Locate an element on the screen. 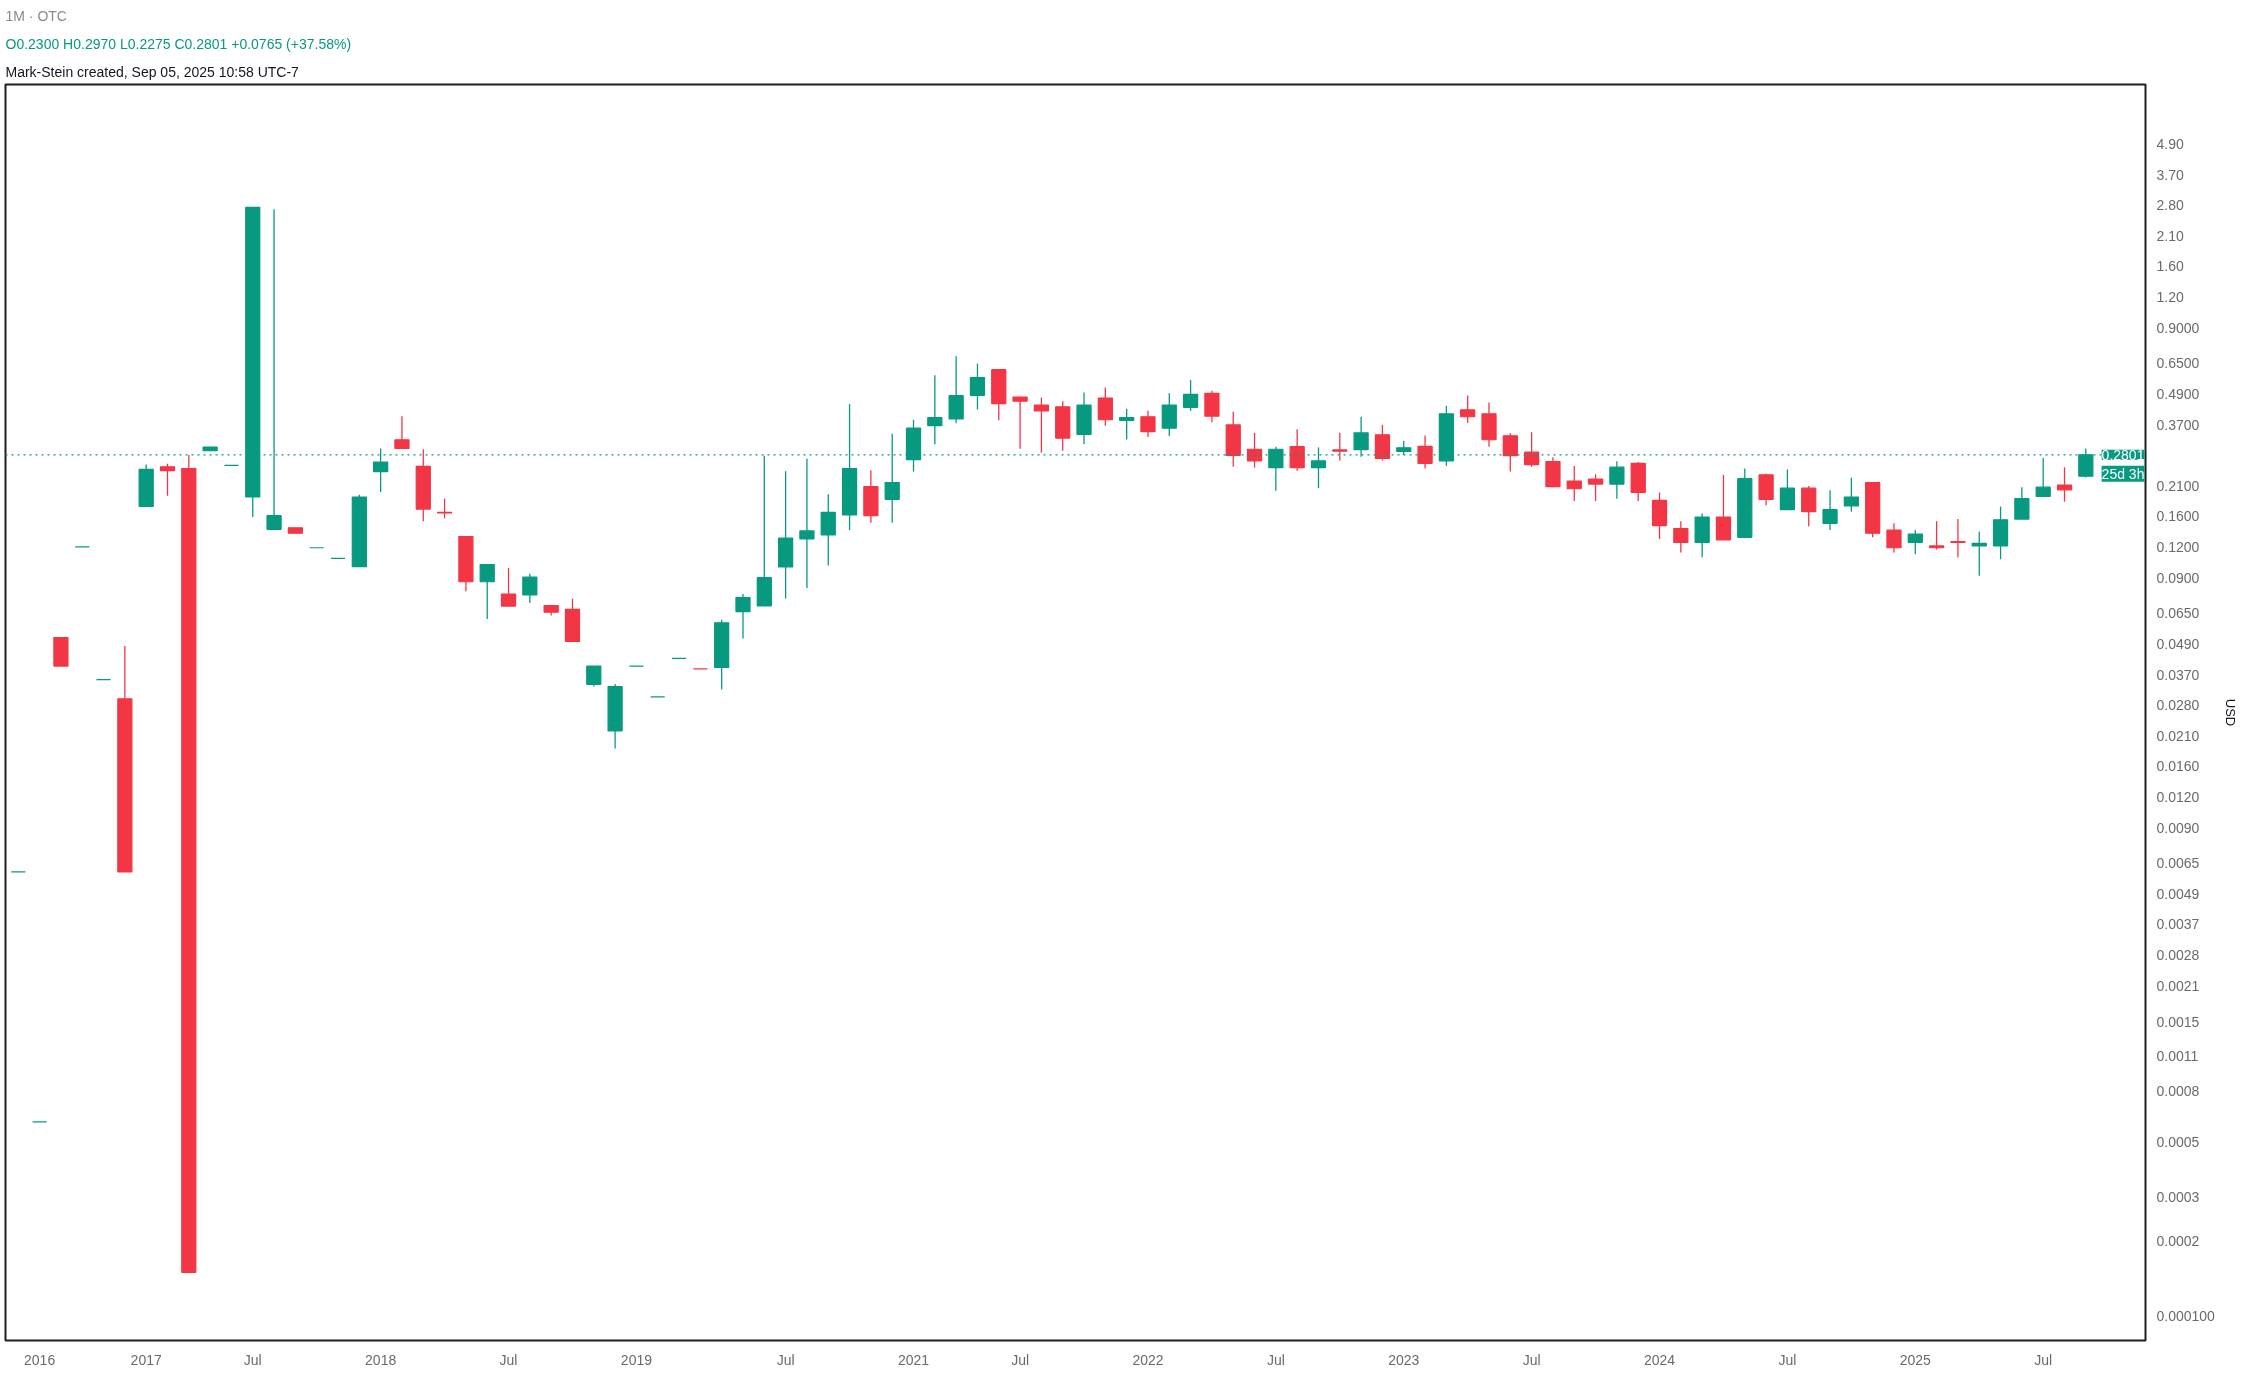  y-tick-label: 0.0028 is located at coordinates (2178, 954).